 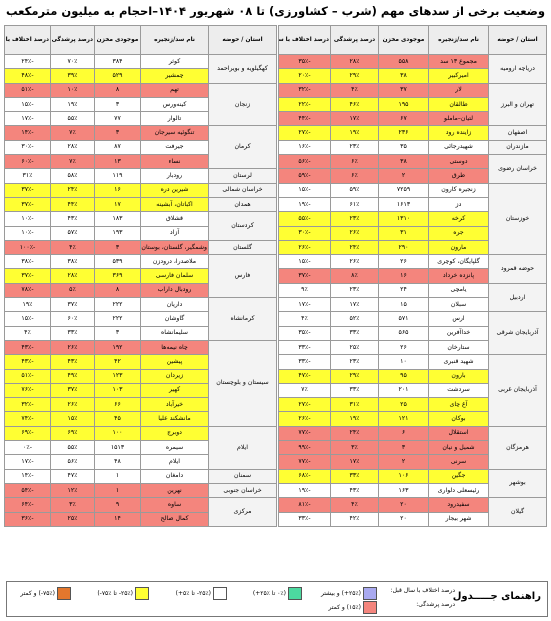 I want to click on header-fill: درصد پرشدگی, so click(x=354, y=40).